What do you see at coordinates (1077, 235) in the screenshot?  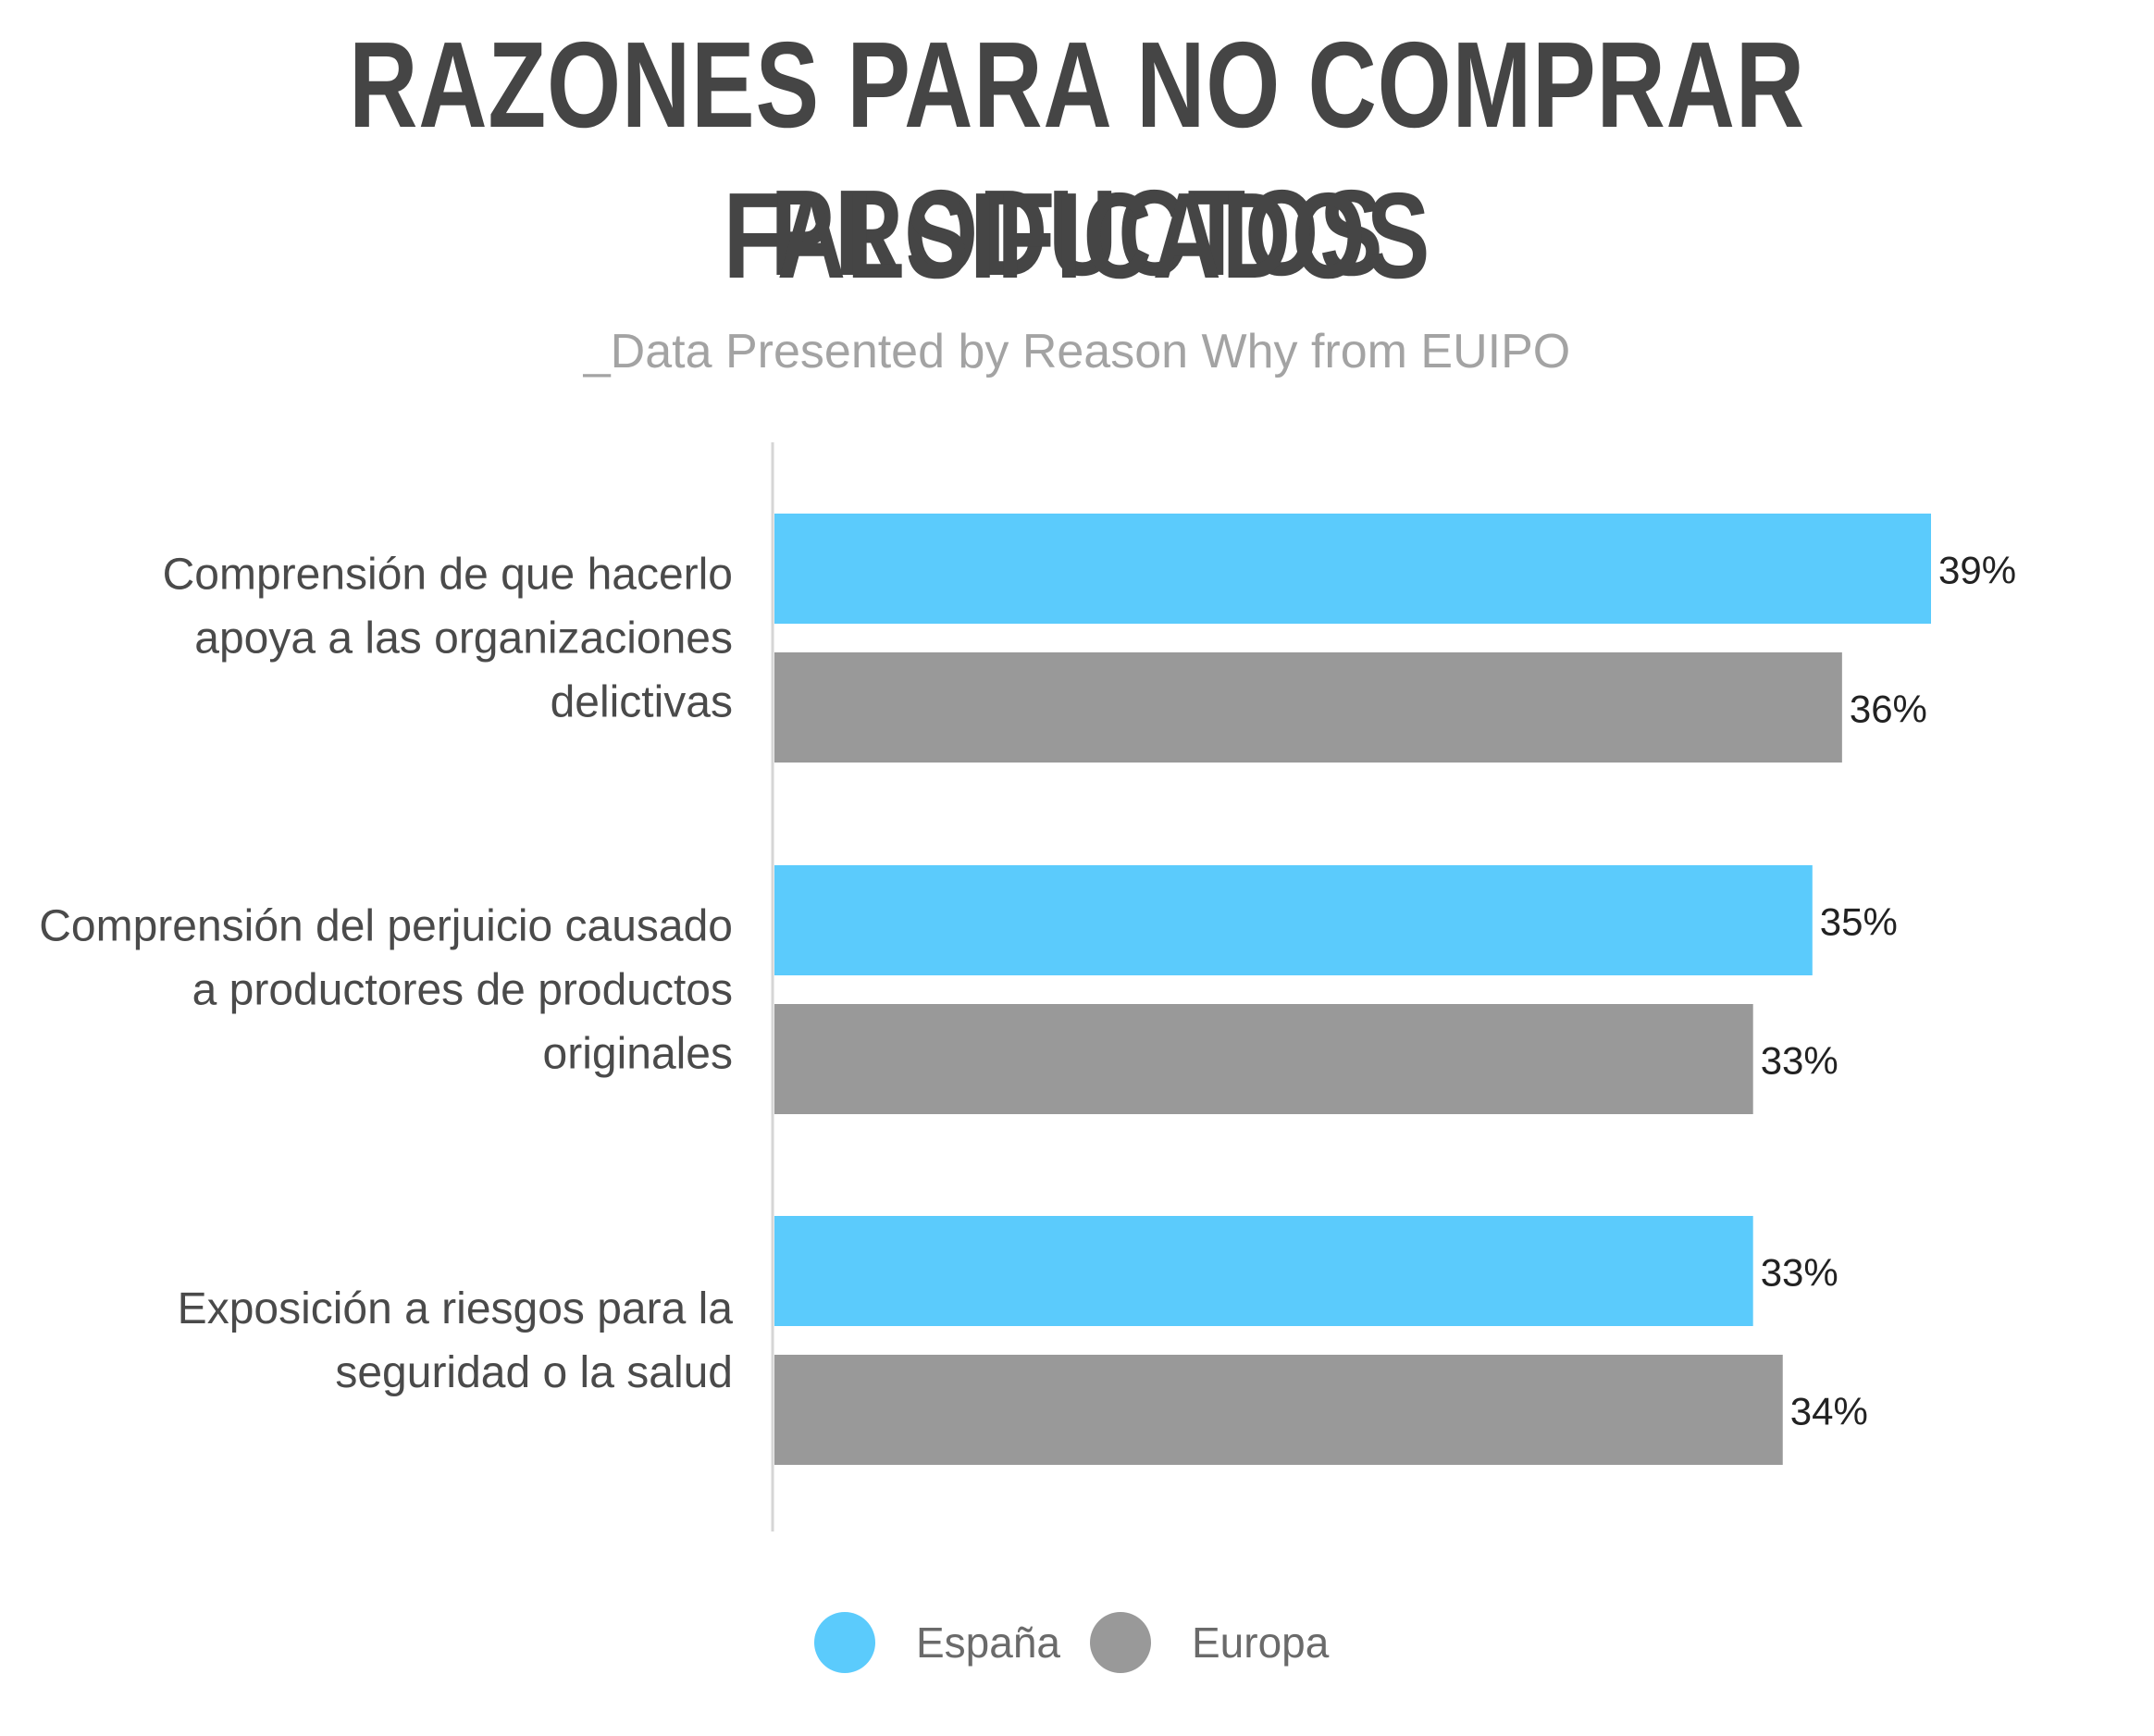 I see `chart-title-line2: FALSIFICADOS` at bounding box center [1077, 235].